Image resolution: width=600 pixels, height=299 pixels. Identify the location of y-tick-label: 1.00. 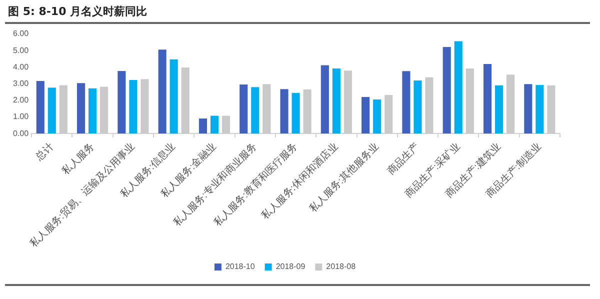
(21, 117).